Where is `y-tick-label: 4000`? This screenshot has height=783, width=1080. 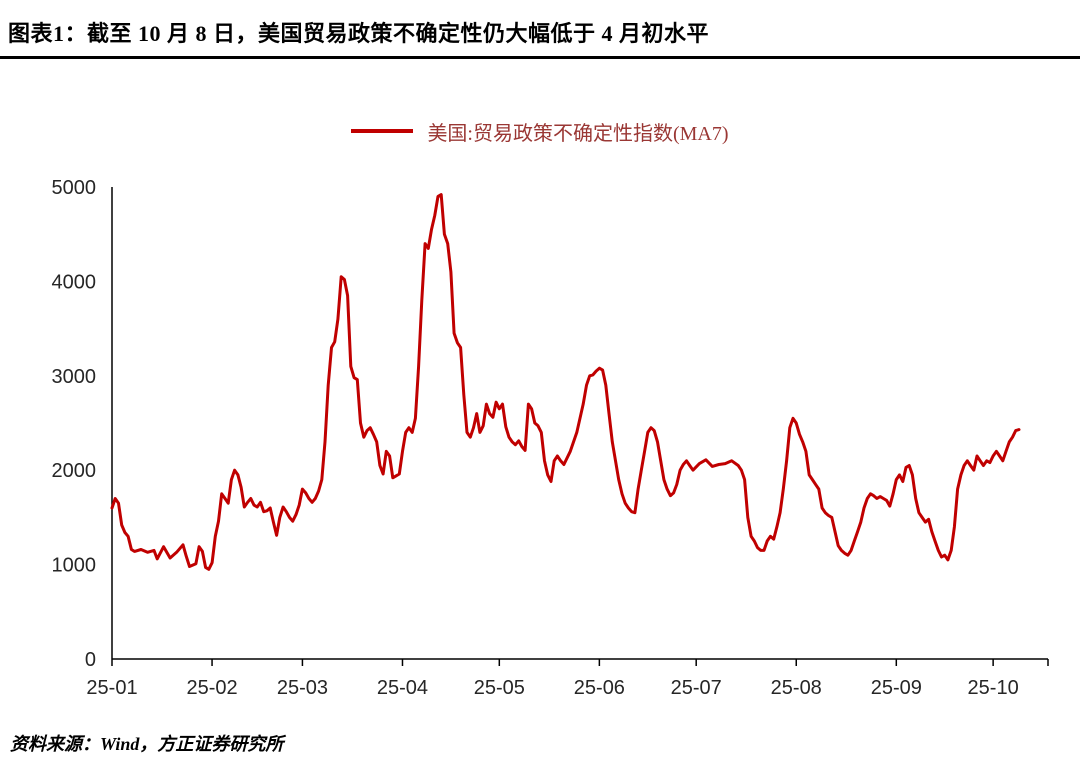 y-tick-label: 4000 is located at coordinates (74, 282).